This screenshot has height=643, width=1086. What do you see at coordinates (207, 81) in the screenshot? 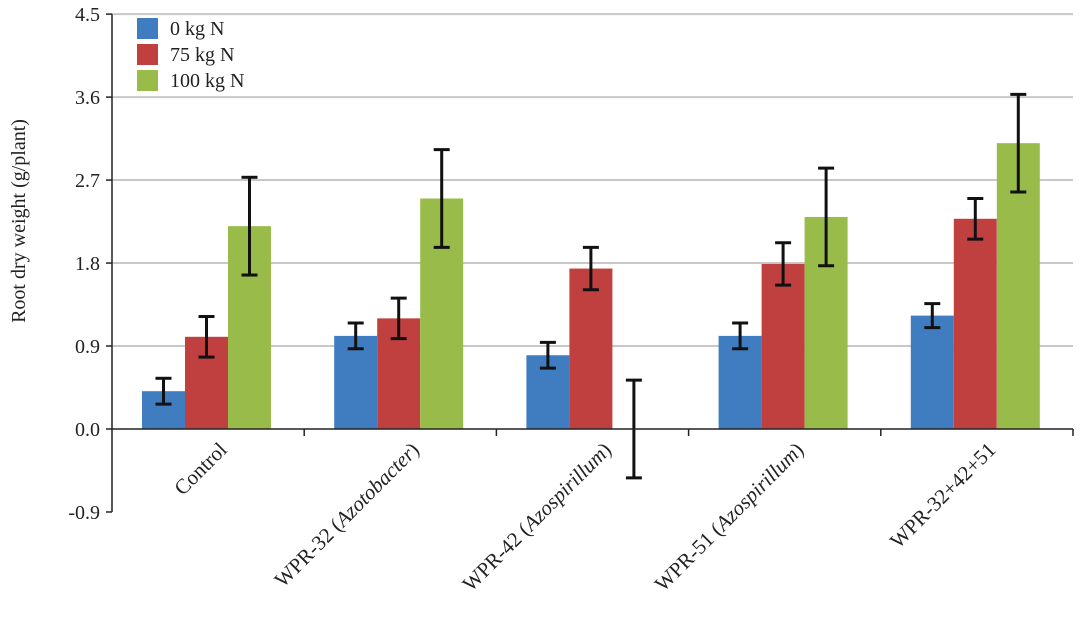
I see `legend-label: 100 kg N` at bounding box center [207, 81].